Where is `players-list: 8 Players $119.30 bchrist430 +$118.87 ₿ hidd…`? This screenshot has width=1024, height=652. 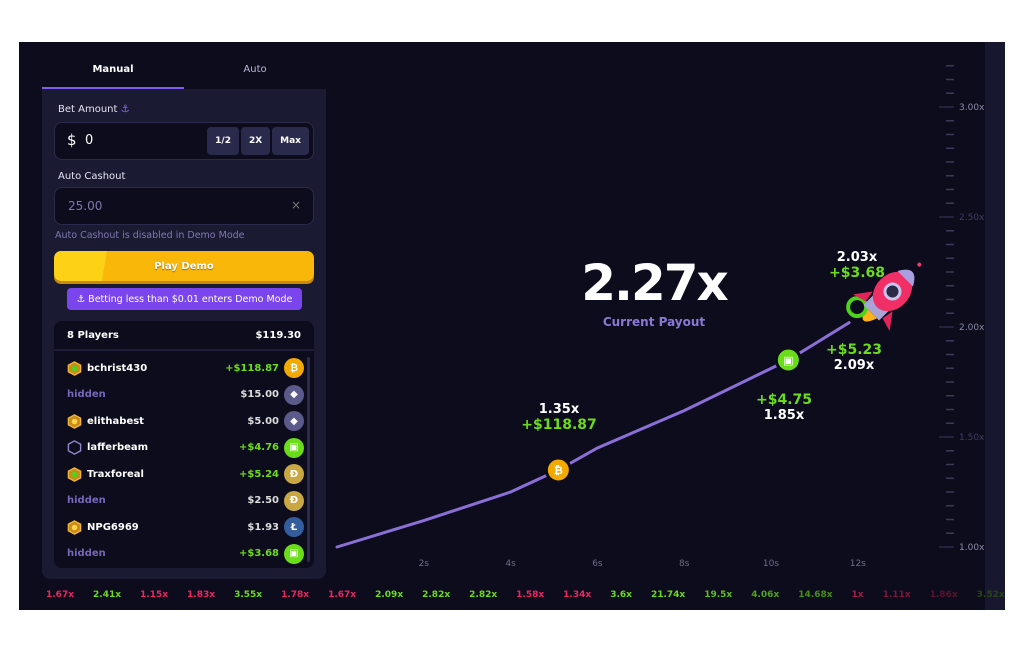
players-list: 8 Players $119.30 bchrist430 +$118.87 ₿ hidd… is located at coordinates (184, 444).